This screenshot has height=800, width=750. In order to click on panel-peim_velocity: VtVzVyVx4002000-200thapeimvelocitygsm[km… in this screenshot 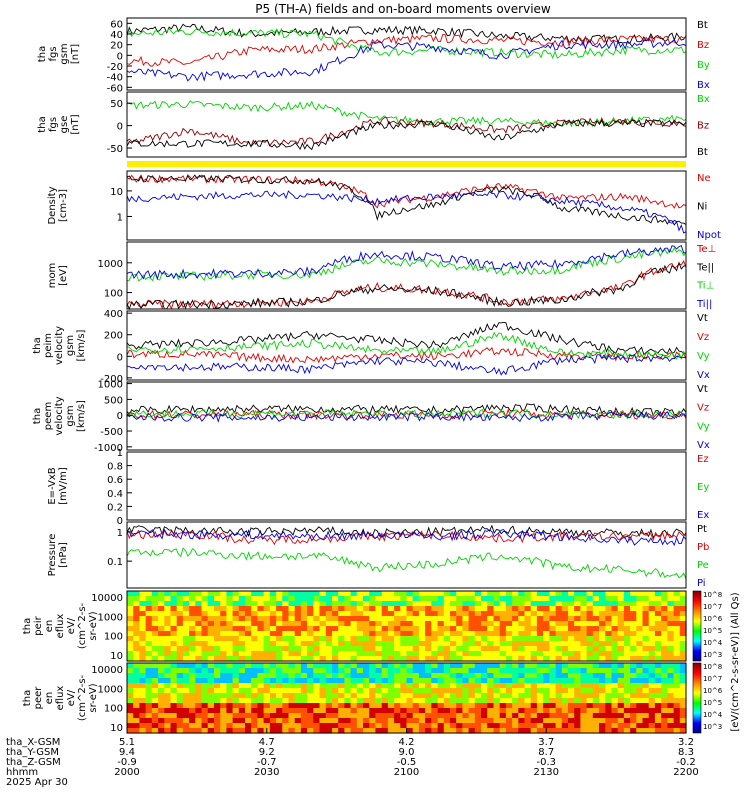, I will do `click(371, 347)`.